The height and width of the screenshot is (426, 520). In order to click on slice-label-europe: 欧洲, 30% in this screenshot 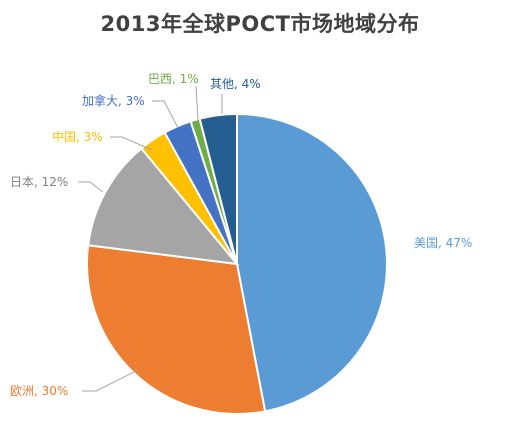, I will do `click(39, 391)`.